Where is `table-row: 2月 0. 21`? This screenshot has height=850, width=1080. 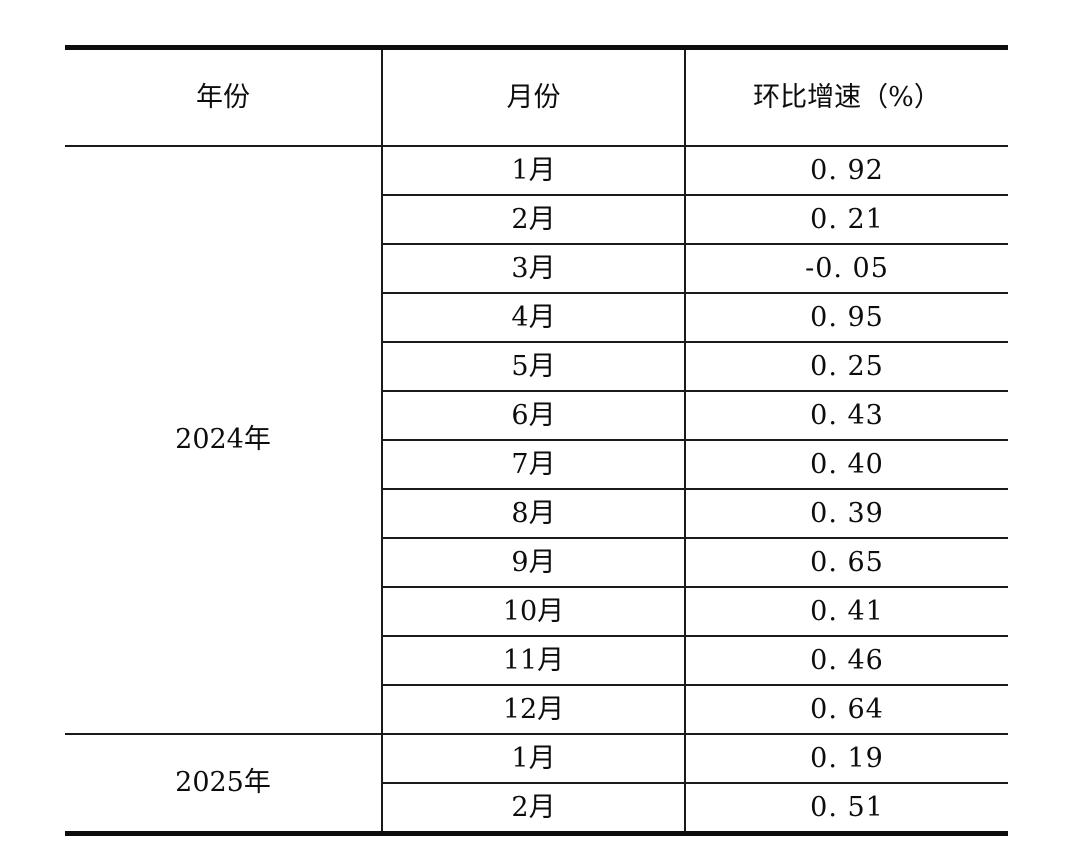
table-row: 2月 0. 21 is located at coordinates (536, 220).